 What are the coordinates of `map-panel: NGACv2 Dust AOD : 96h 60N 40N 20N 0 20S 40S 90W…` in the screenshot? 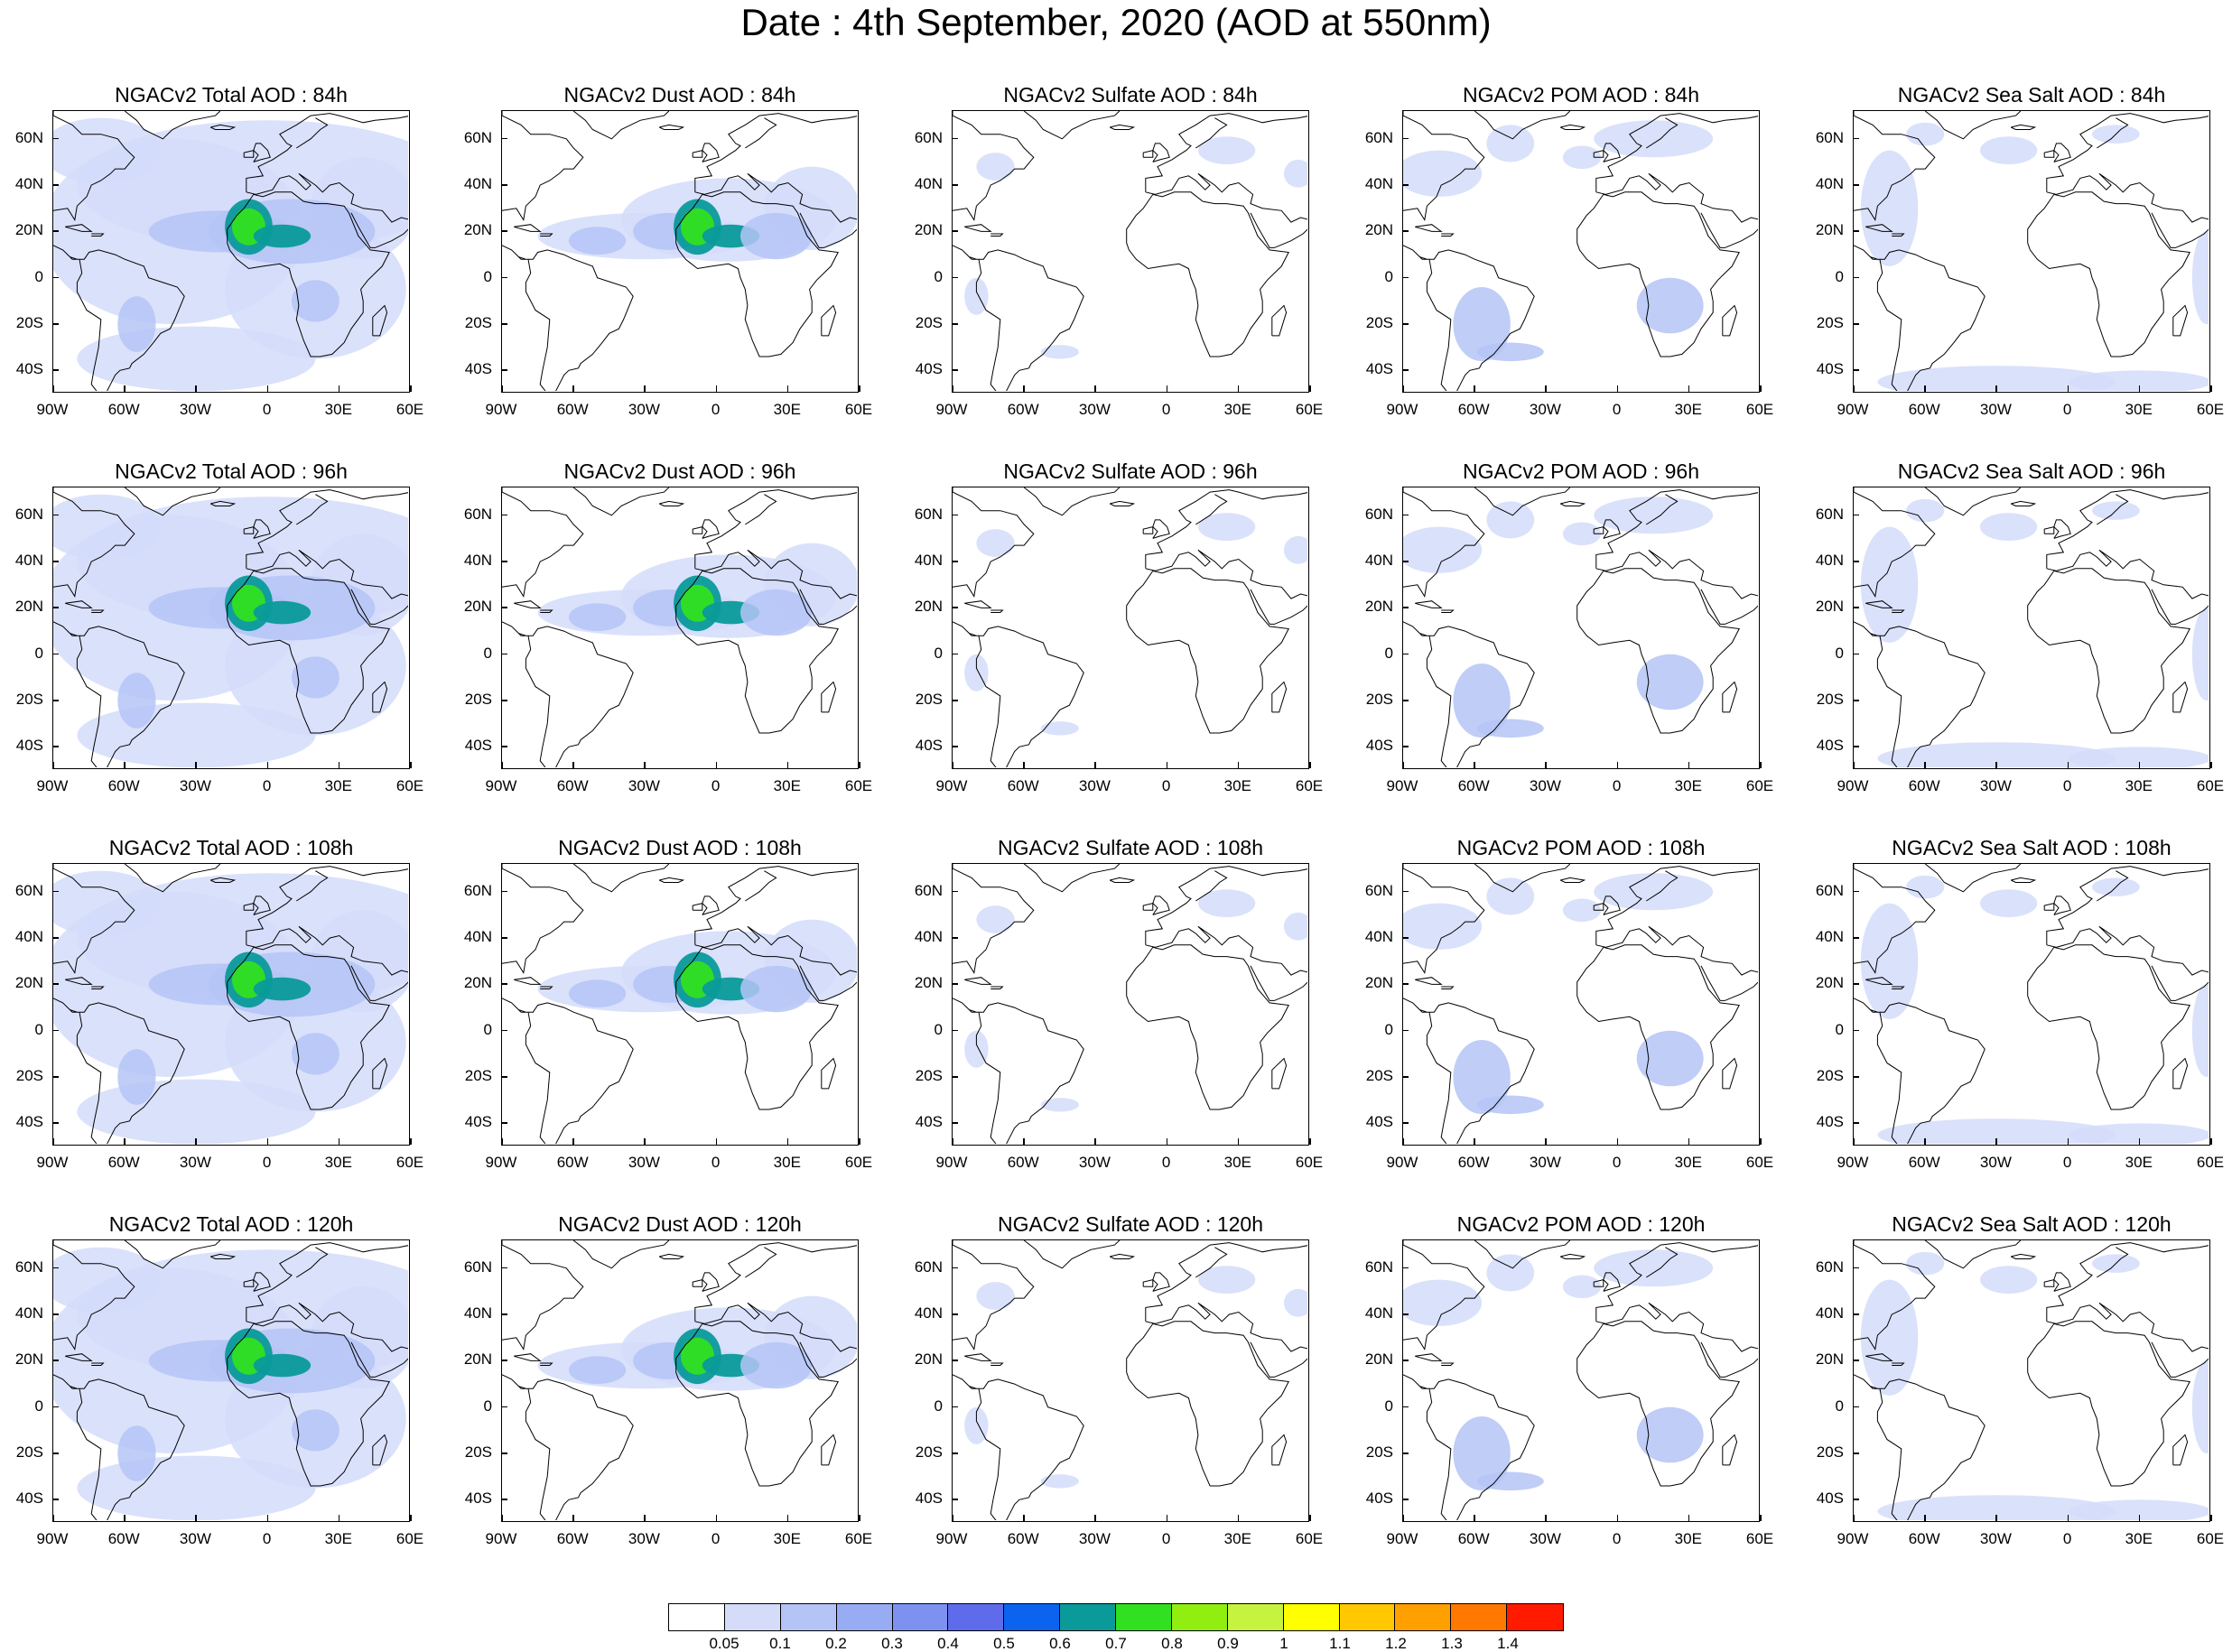 It's located at (660, 641).